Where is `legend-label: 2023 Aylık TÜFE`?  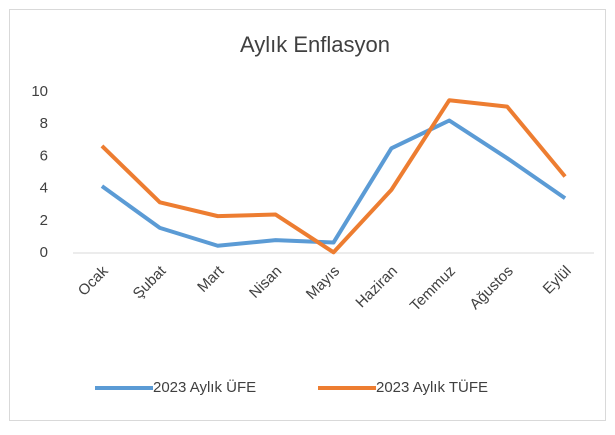
legend-label: 2023 Aylık TÜFE is located at coordinates (432, 387).